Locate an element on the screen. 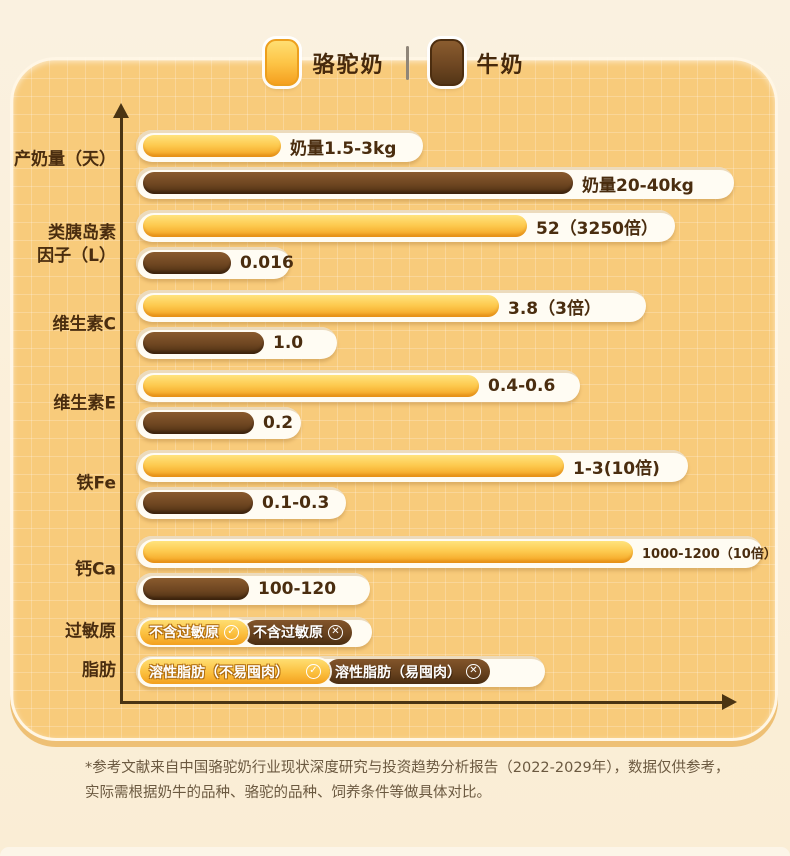 This screenshot has width=790, height=856. bar-value: 0.2 is located at coordinates (278, 423).